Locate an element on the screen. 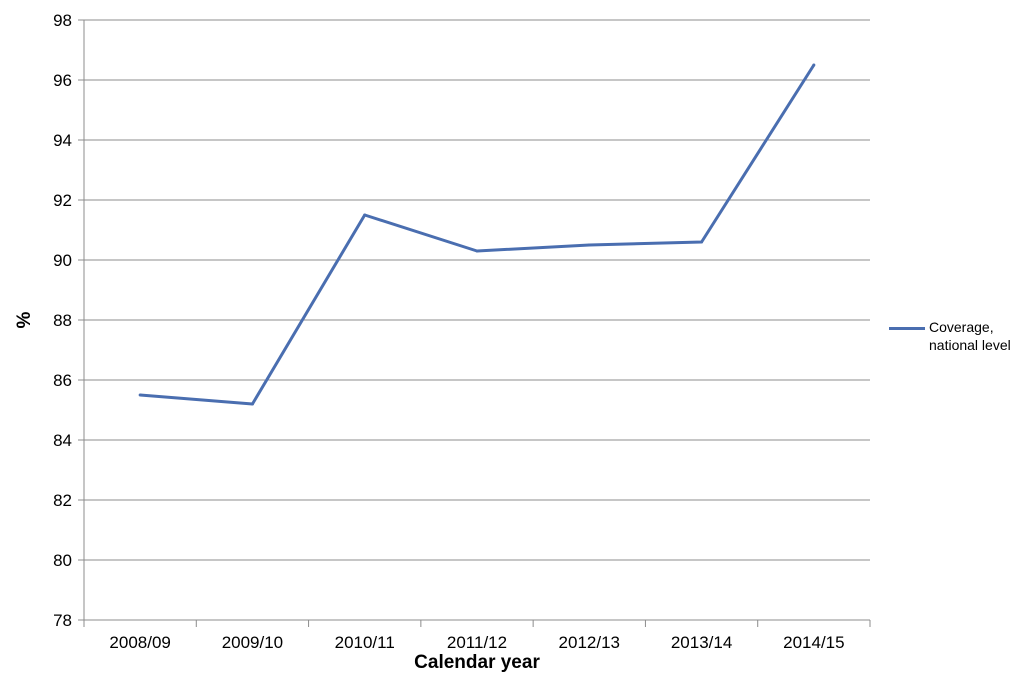 The width and height of the screenshot is (1021, 690). y-tick-label: 80 is located at coordinates (62, 560).